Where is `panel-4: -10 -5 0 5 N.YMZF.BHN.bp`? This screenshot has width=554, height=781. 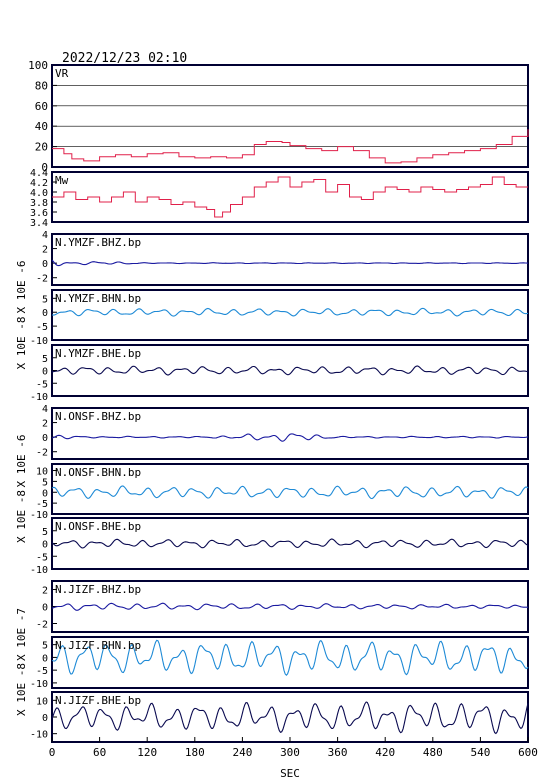
panel-4: -10 -5 0 5 N.YMZF.BHN.bp is located at coordinates (279, 318).